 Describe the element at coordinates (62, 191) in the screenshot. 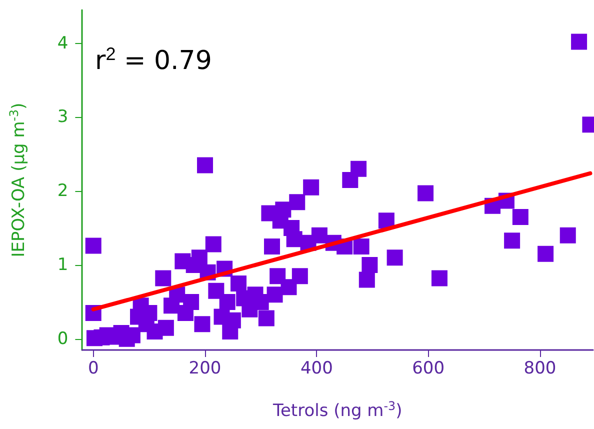

I see `y-tick-label: 2` at that location.